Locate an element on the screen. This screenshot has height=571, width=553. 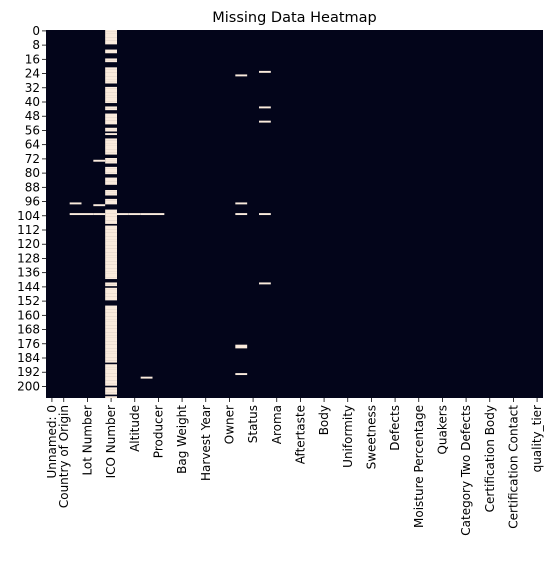
chart-title: Missing Data Heatmap is located at coordinates (294, 18).